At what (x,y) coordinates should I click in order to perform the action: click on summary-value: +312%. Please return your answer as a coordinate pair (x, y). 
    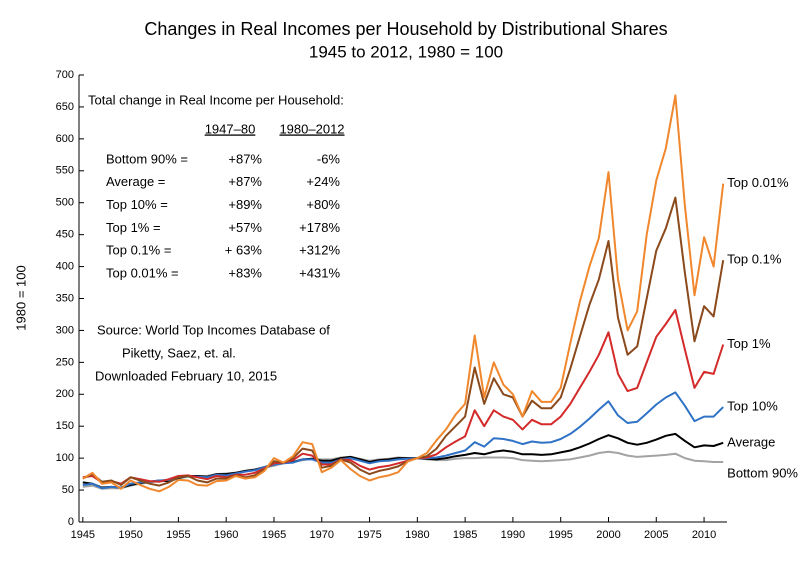
    Looking at the image, I should click on (319, 250).